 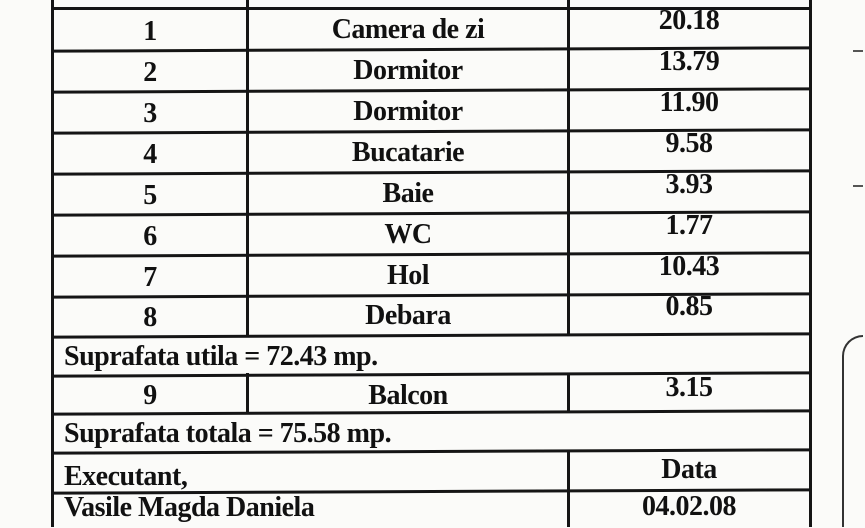 I want to click on official-stamp, so click(x=852, y=431).